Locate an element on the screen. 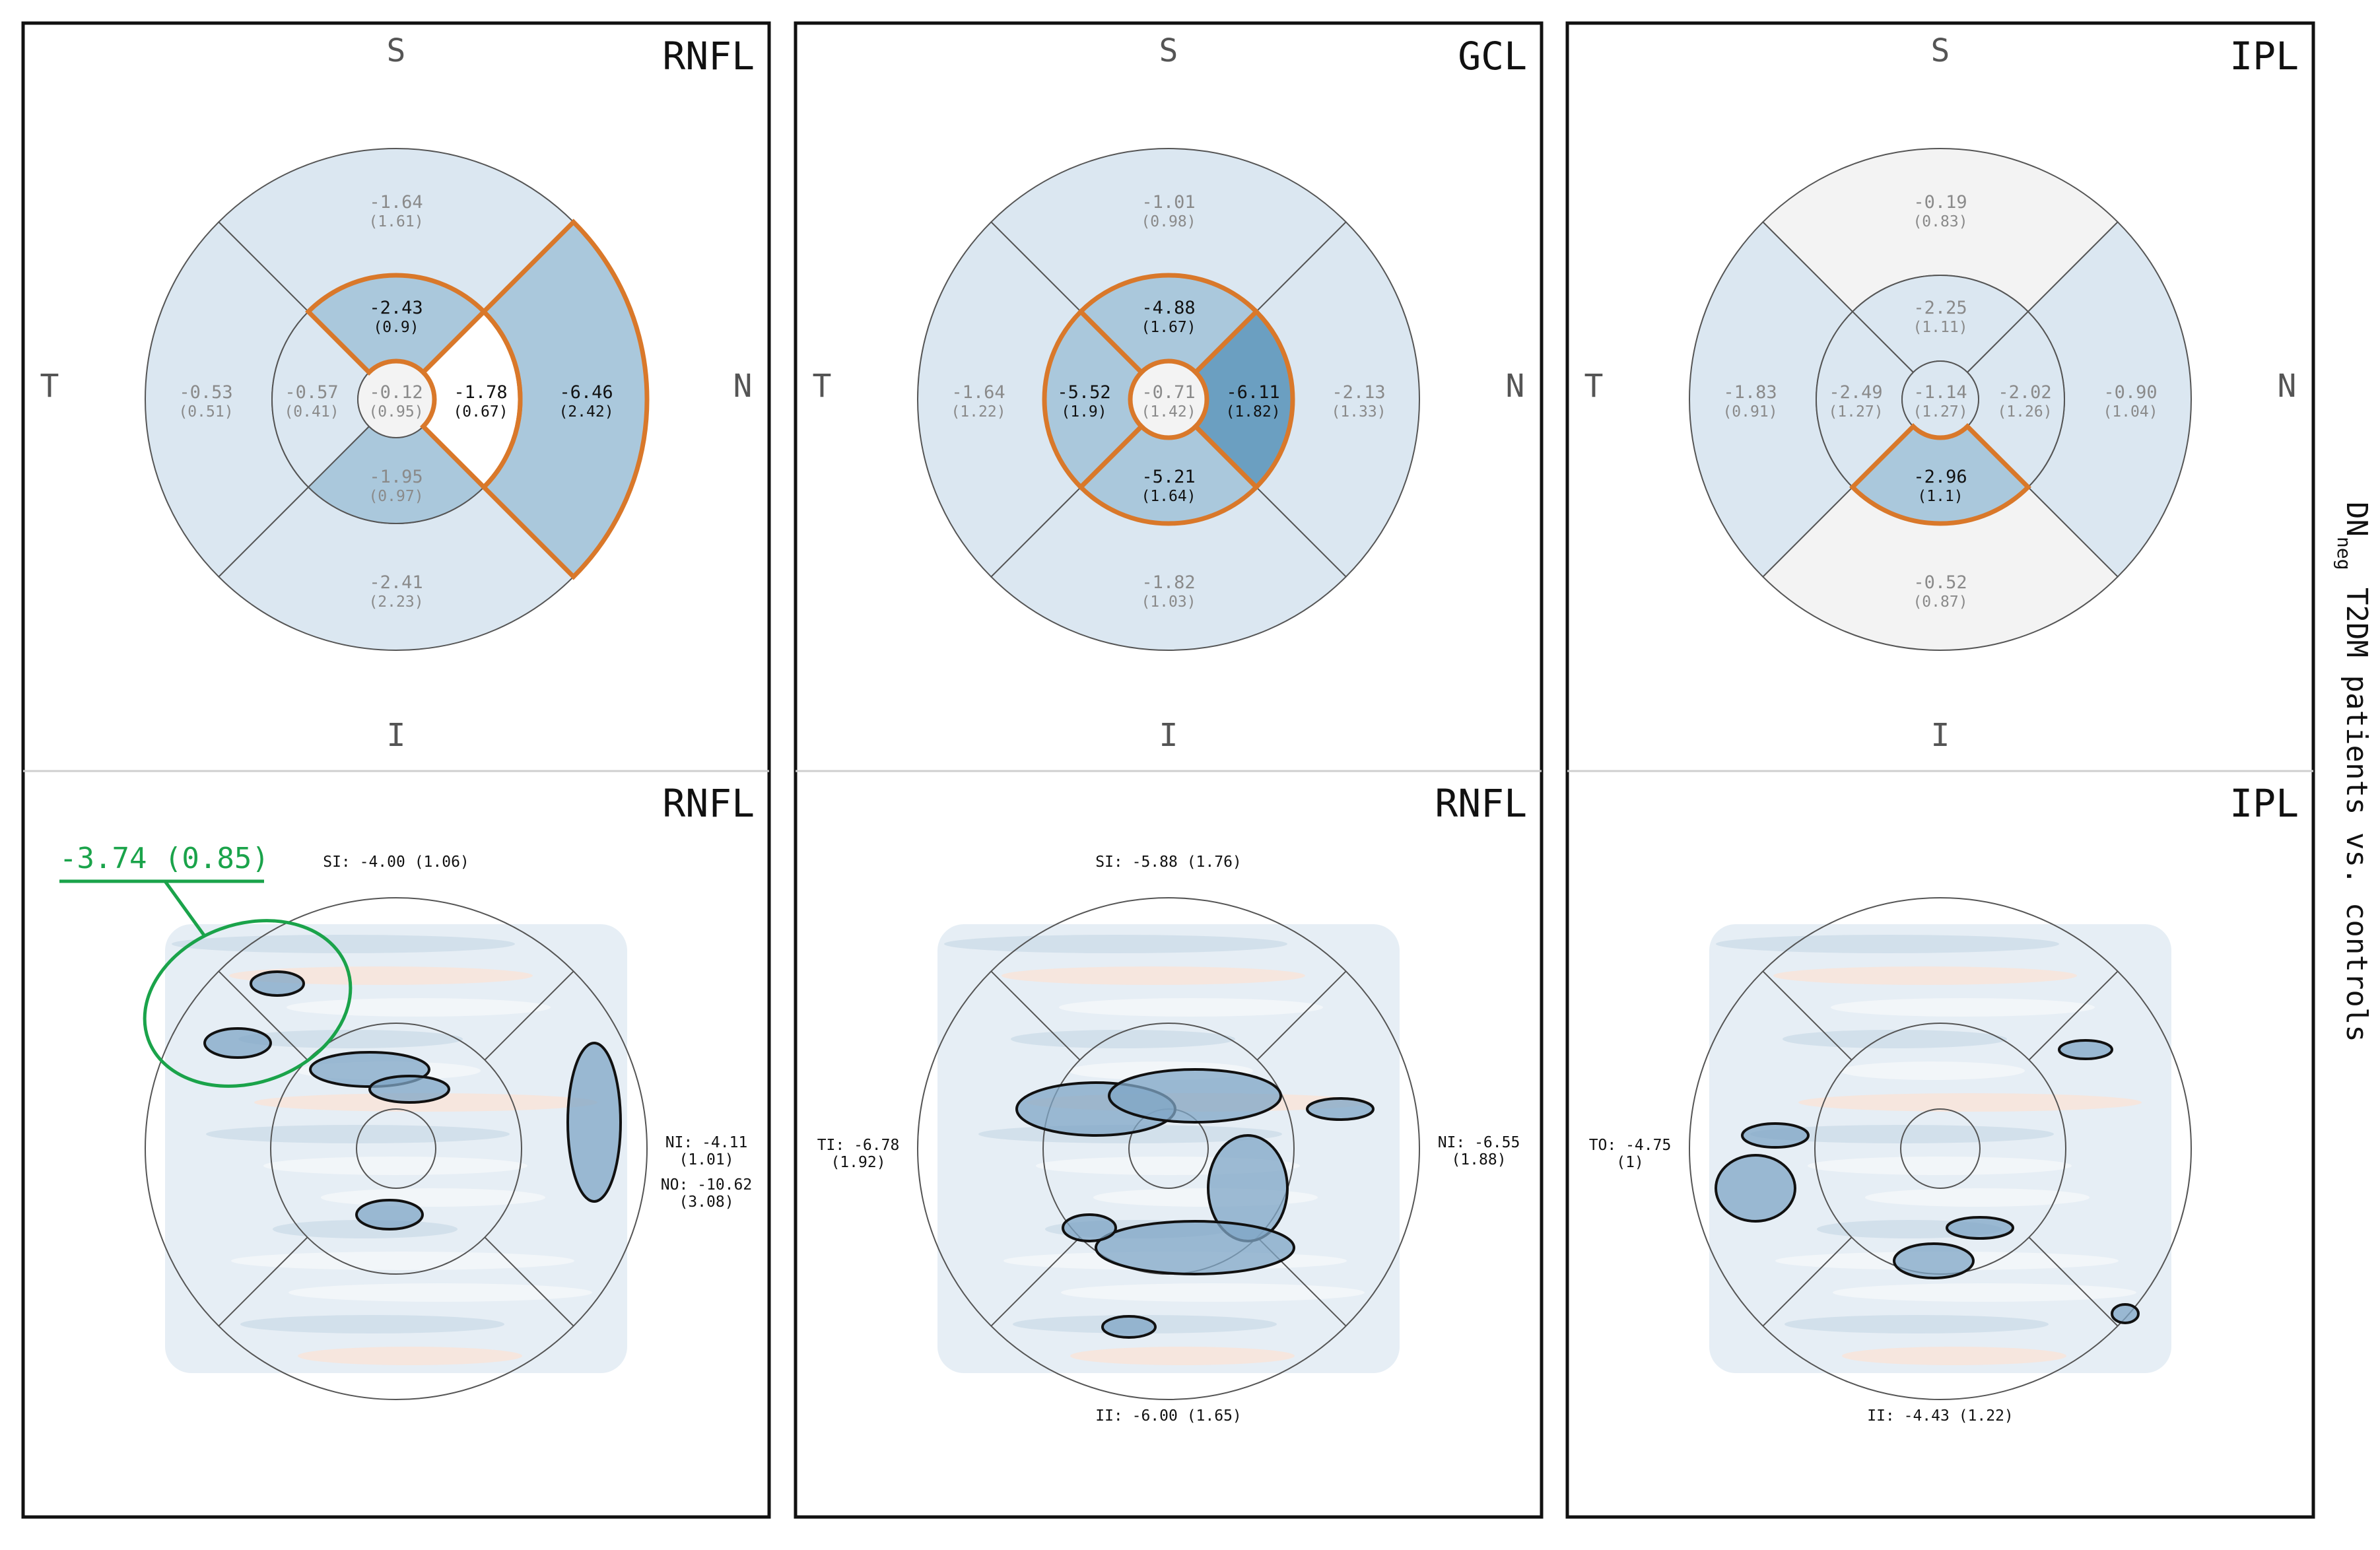  callout-ellipse is located at coordinates (248, 1004).